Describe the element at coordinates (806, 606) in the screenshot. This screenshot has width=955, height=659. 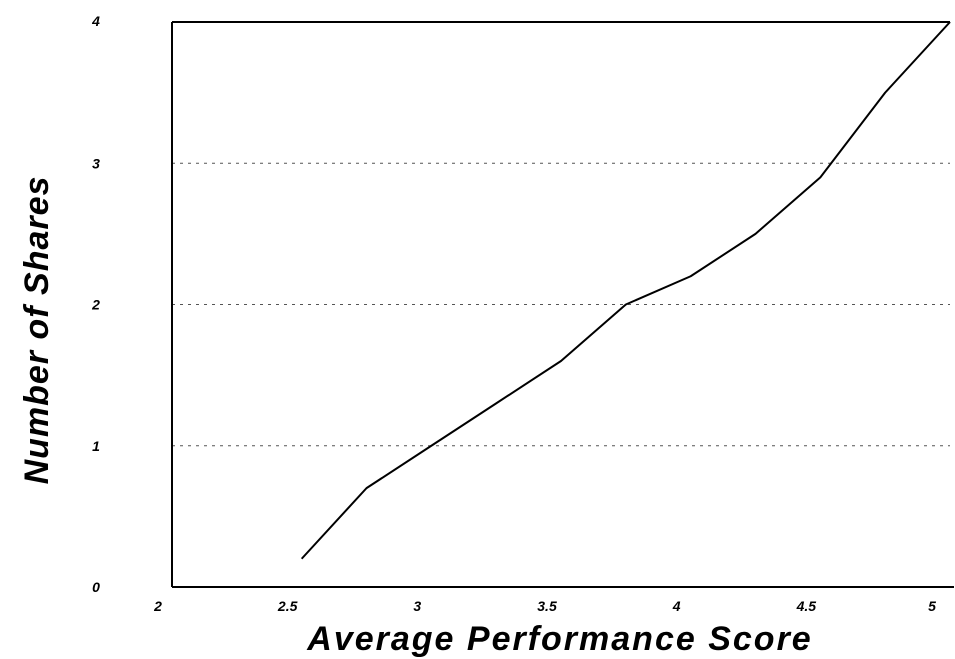
I see `x-tick-label: 4.5` at that location.